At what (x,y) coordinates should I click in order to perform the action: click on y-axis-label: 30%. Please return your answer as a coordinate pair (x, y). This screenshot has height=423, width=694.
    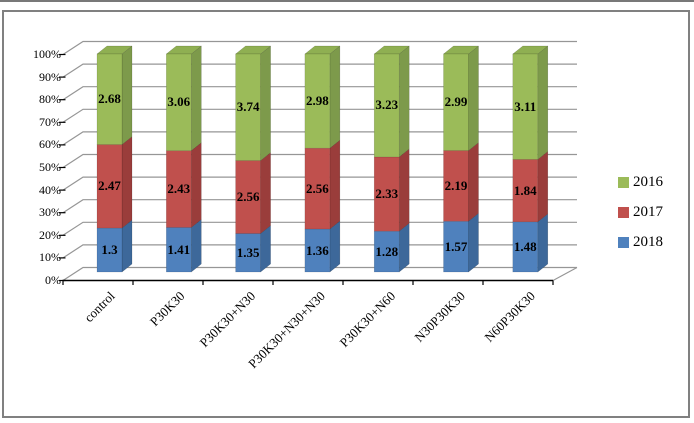
    Looking at the image, I should click on (50, 212).